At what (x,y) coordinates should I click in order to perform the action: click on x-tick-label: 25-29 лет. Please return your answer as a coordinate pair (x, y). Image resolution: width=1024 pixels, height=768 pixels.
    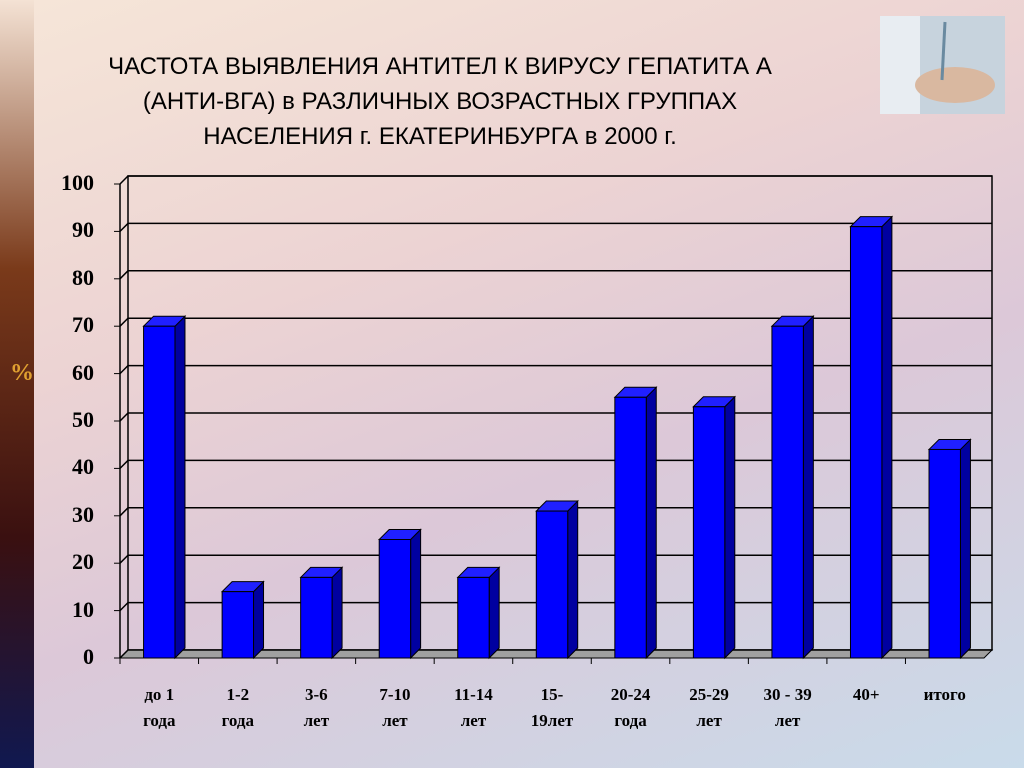
    Looking at the image, I should click on (709, 707).